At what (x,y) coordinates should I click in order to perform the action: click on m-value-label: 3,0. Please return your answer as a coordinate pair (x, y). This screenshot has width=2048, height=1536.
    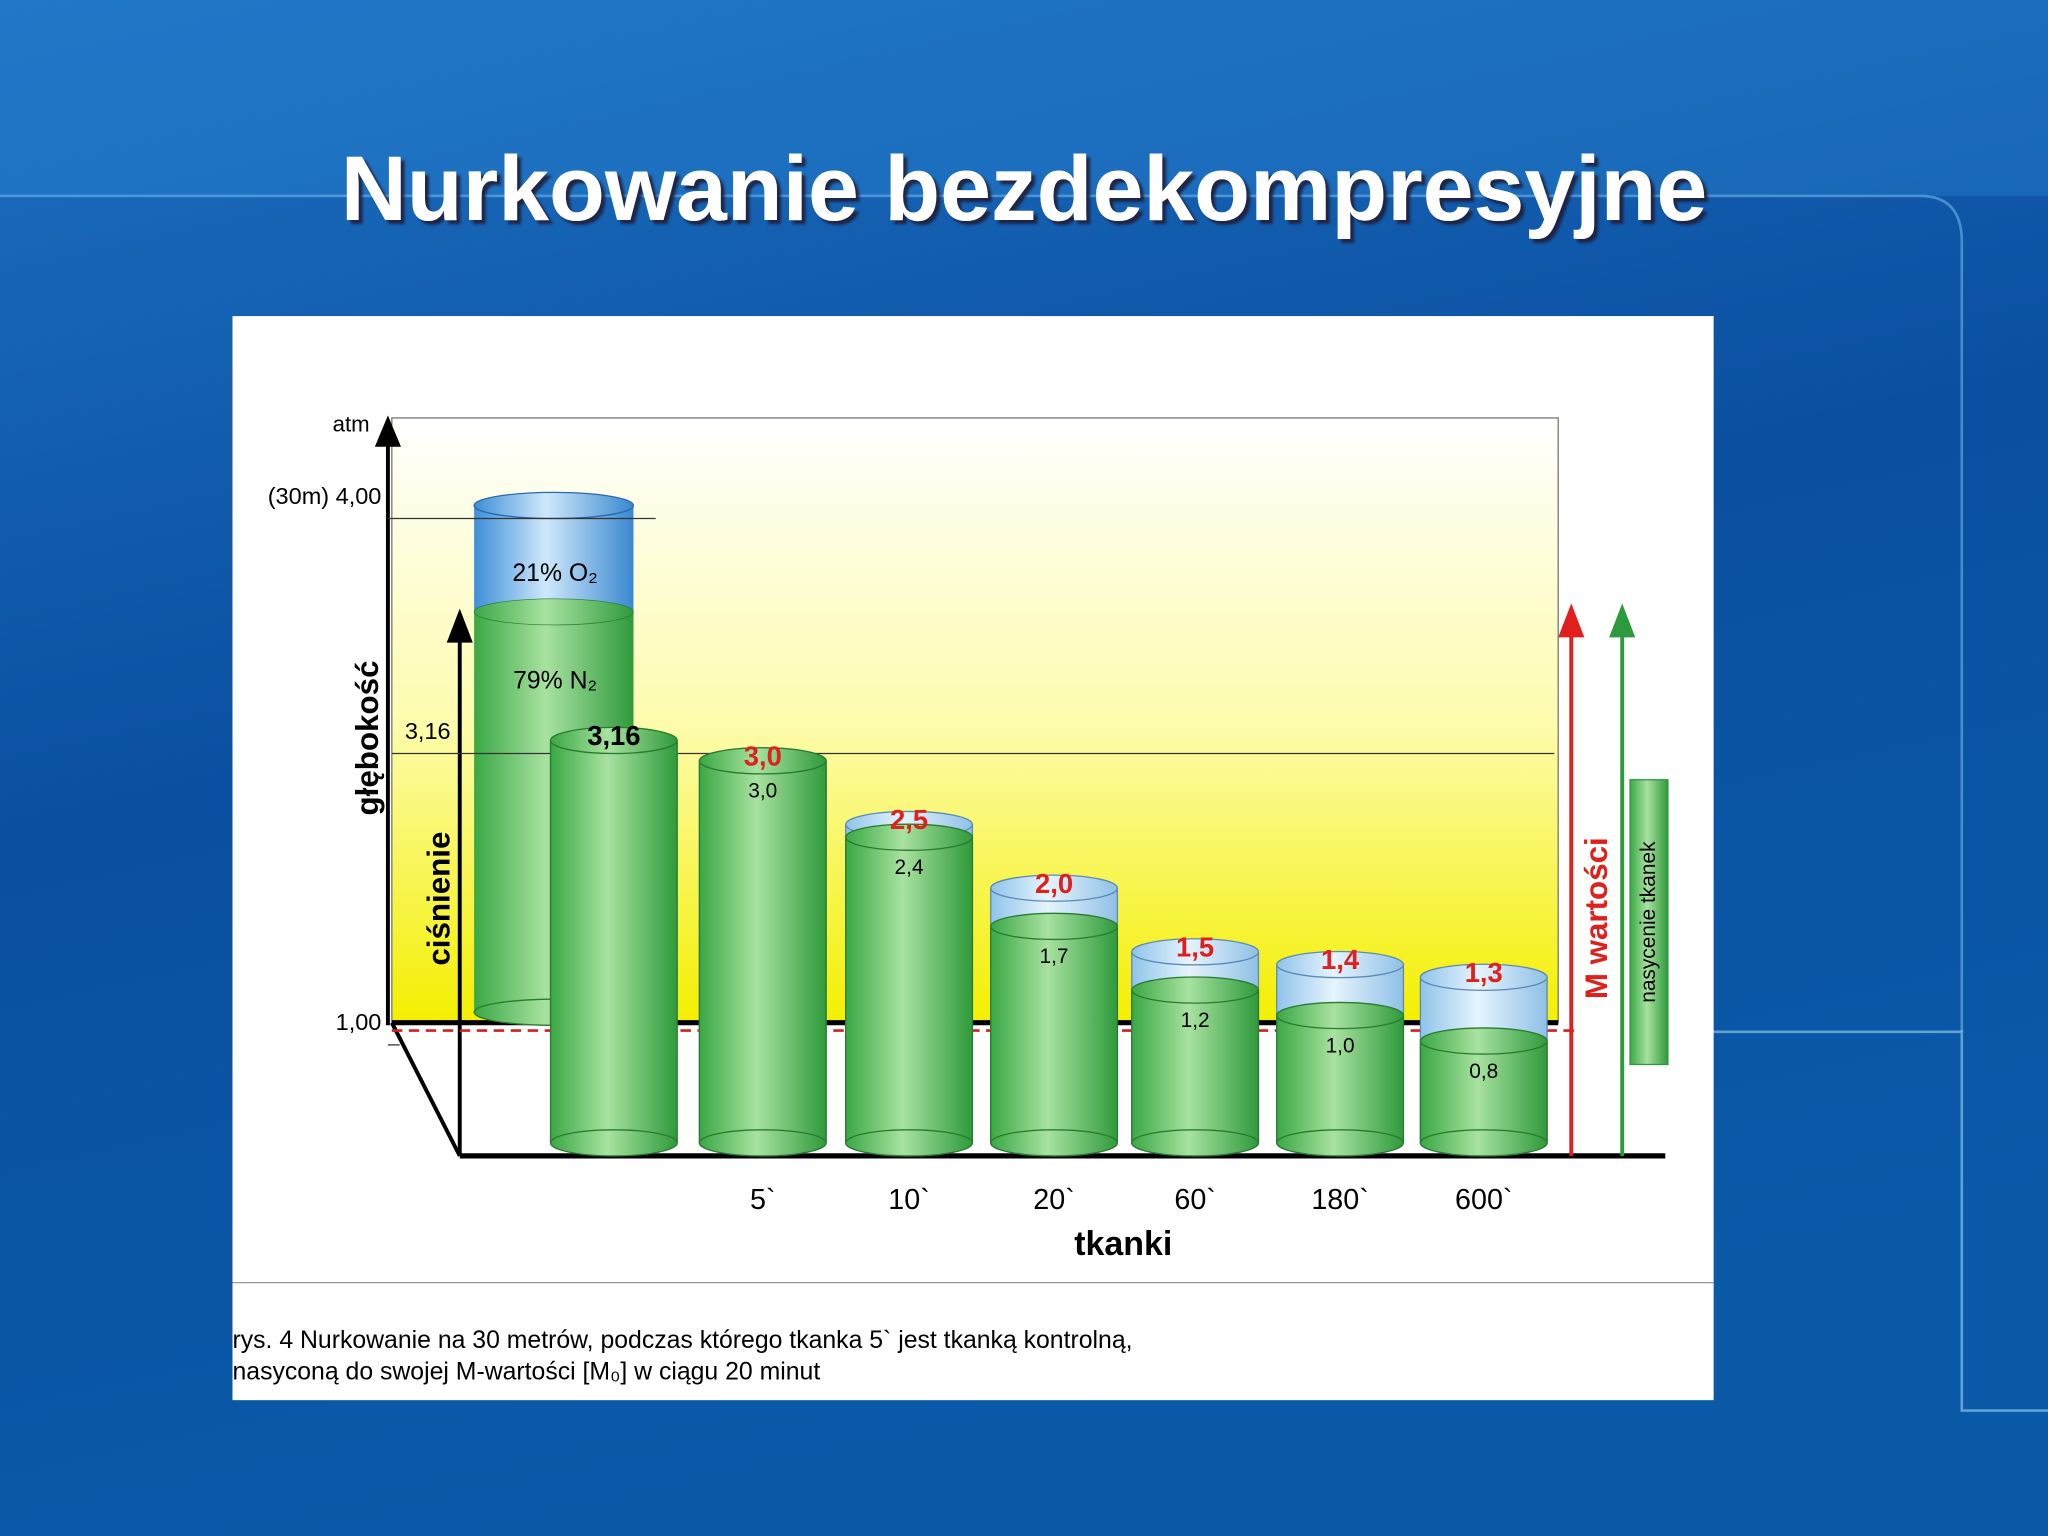
    Looking at the image, I should click on (763, 755).